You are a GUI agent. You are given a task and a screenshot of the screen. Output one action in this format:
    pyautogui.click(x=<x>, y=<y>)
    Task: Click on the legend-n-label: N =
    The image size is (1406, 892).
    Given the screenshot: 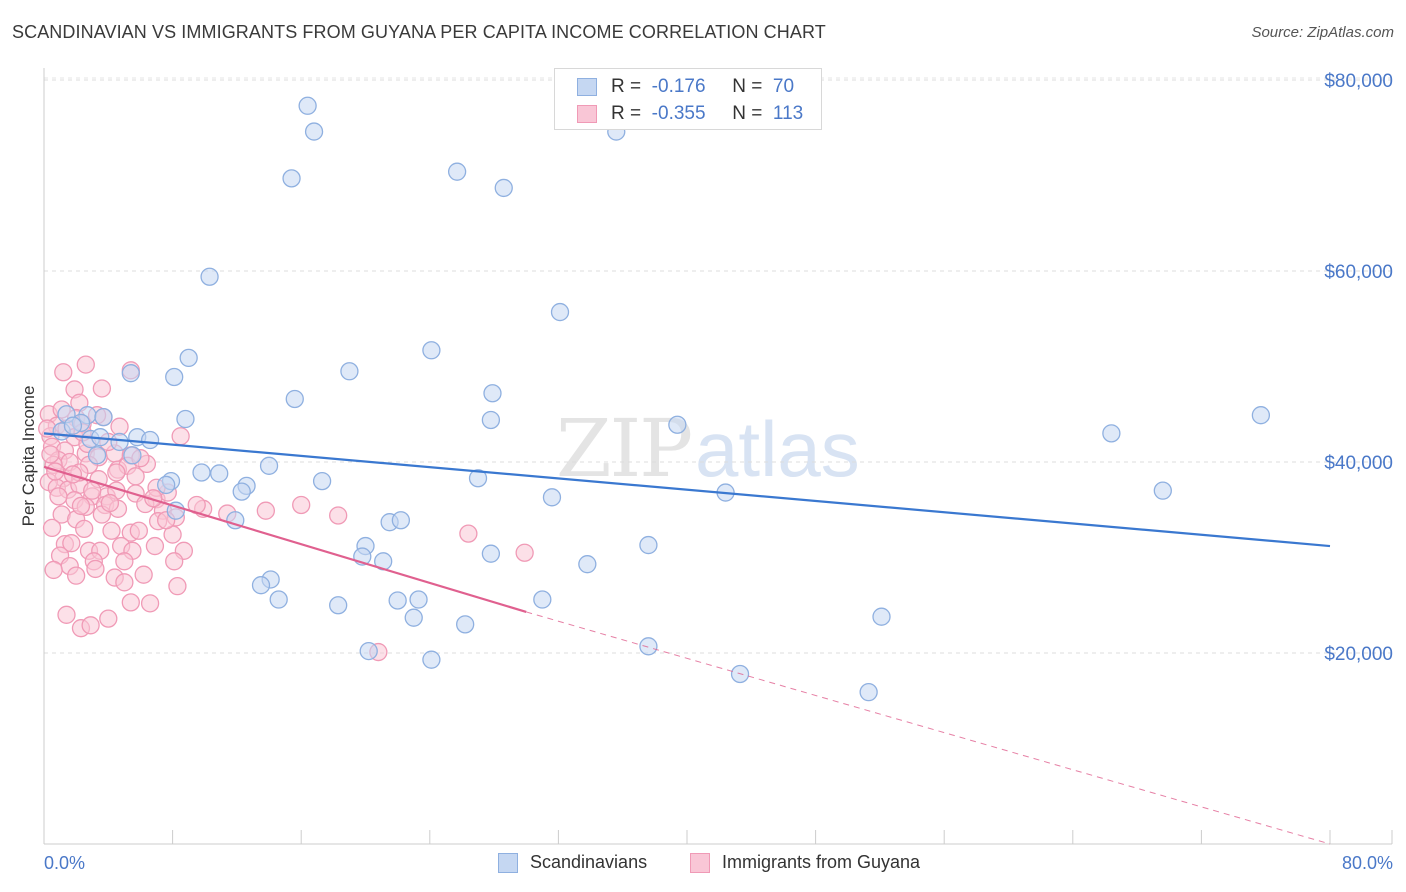 What is the action you would take?
    pyautogui.click(x=747, y=113)
    